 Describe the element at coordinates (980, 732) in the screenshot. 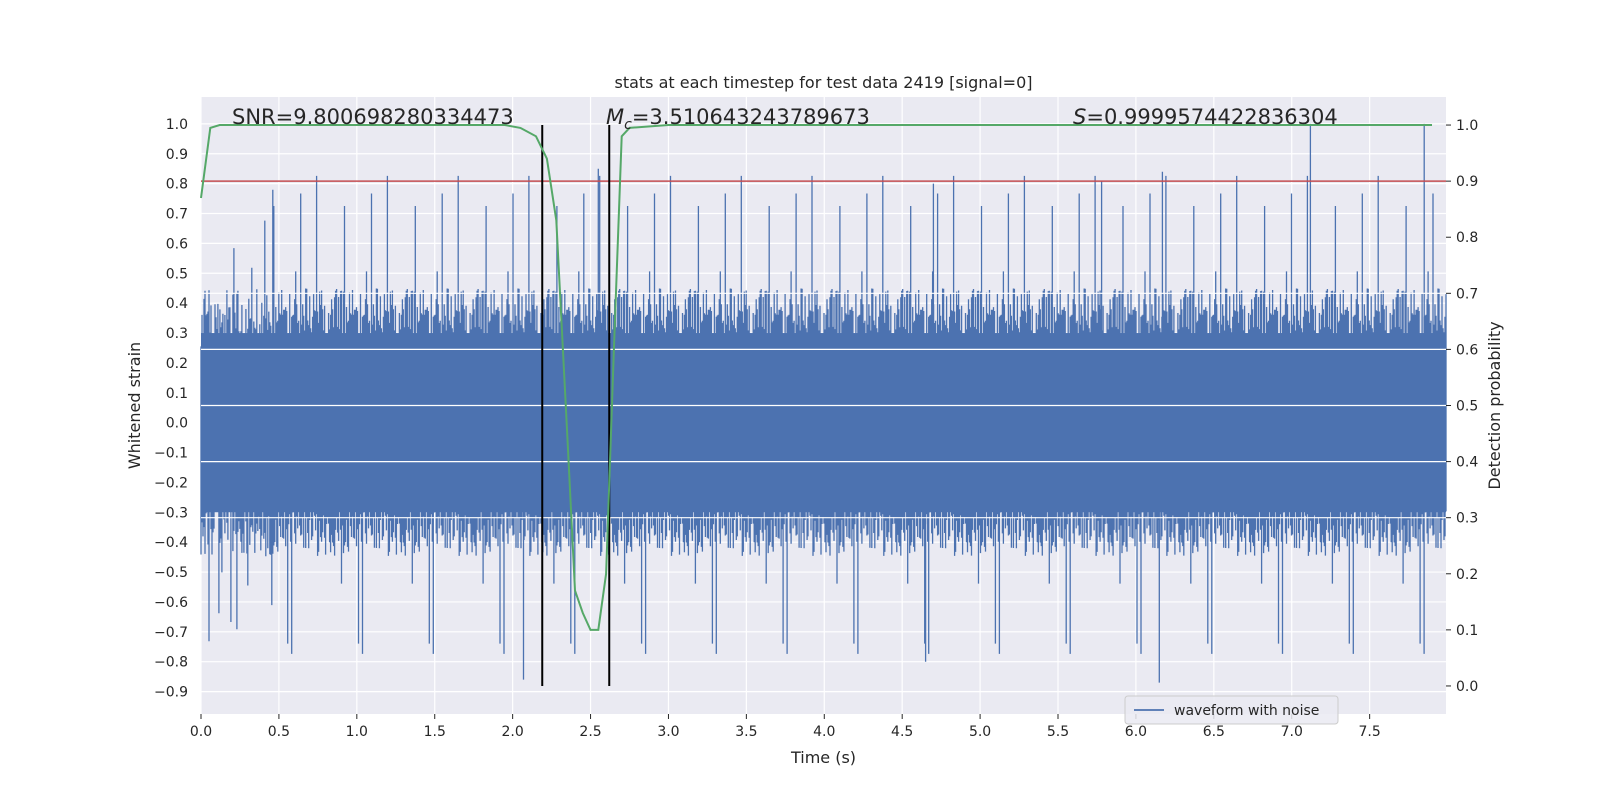

I see `x-tick-label: 5.0` at that location.